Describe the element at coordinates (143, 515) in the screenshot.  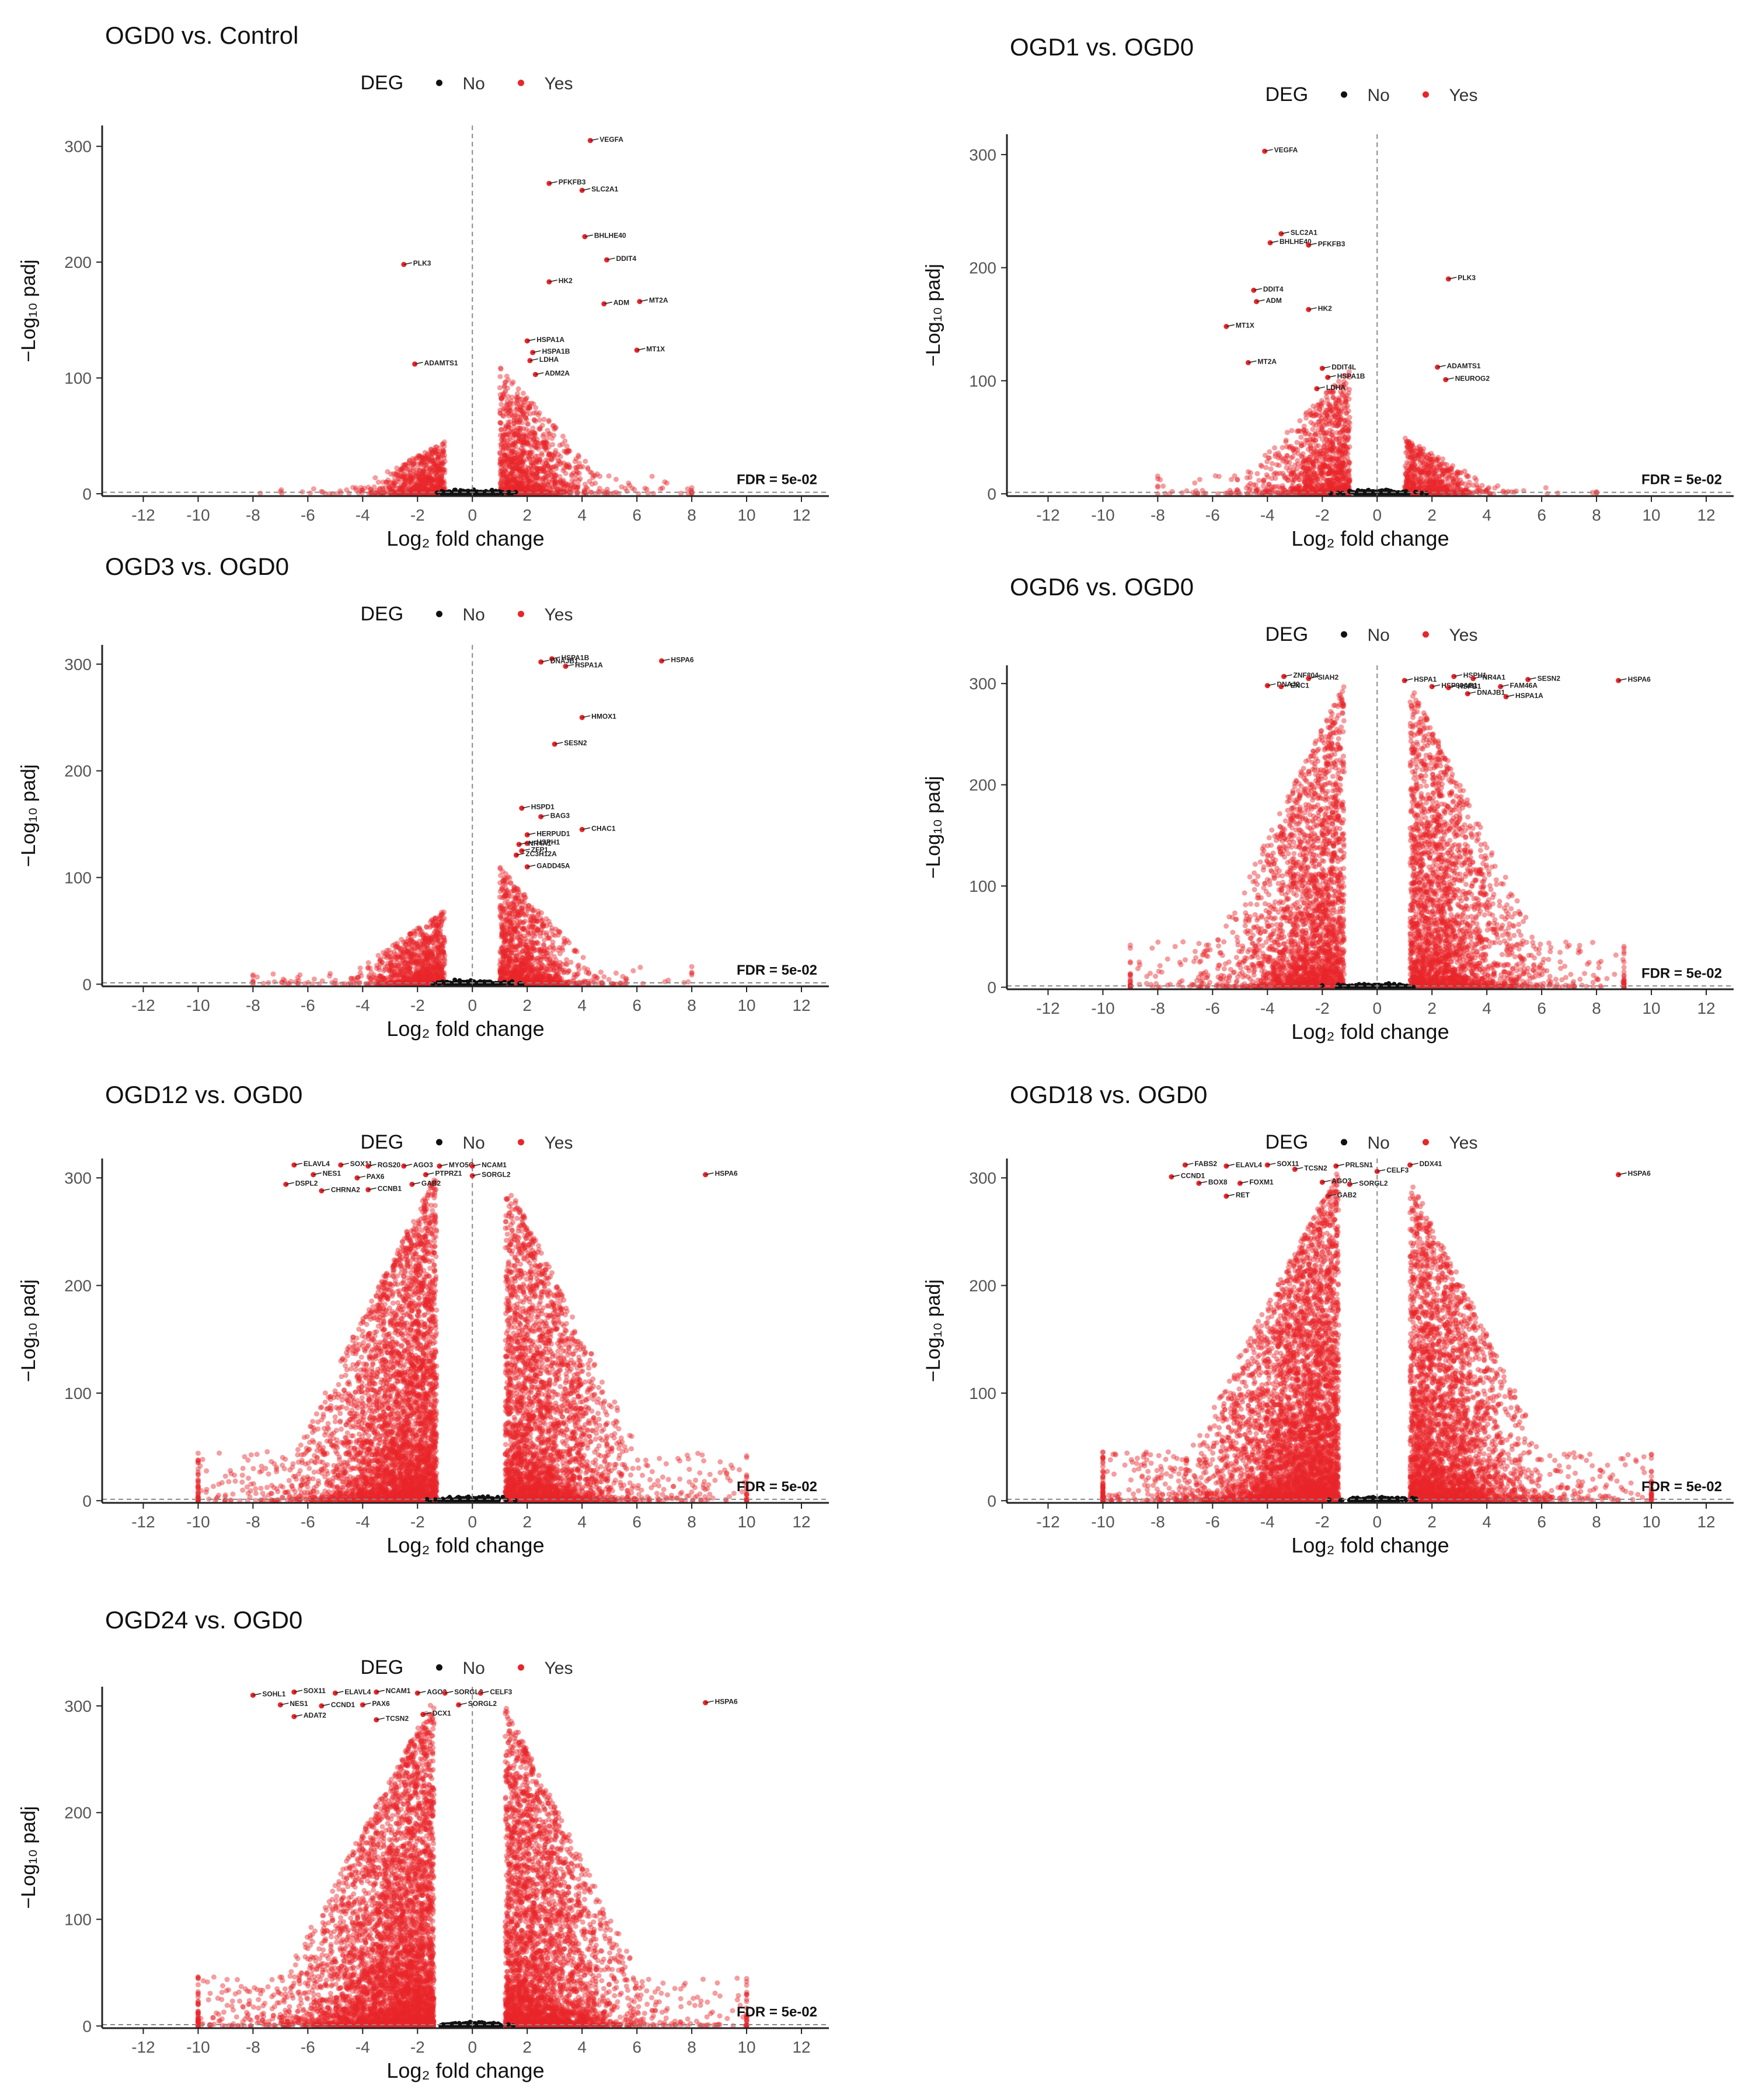
I see `x-tick-label: -12` at that location.